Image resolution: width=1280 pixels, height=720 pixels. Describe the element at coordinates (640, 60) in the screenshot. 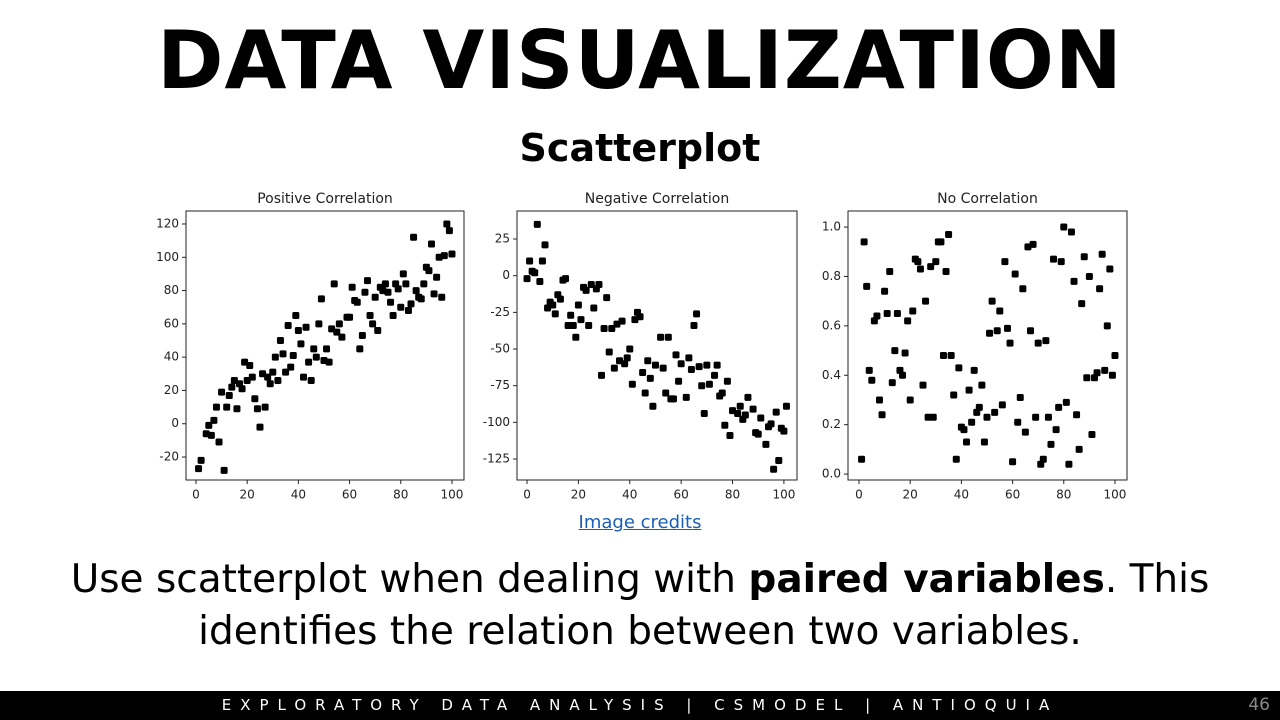

I see `slide-title: DATA VISUALIZATION` at that location.